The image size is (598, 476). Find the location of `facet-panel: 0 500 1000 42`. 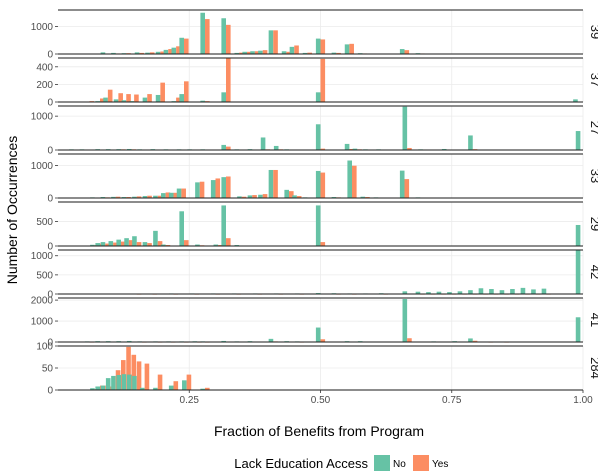

facet-panel: 0 500 1000 42 is located at coordinates (314, 275).